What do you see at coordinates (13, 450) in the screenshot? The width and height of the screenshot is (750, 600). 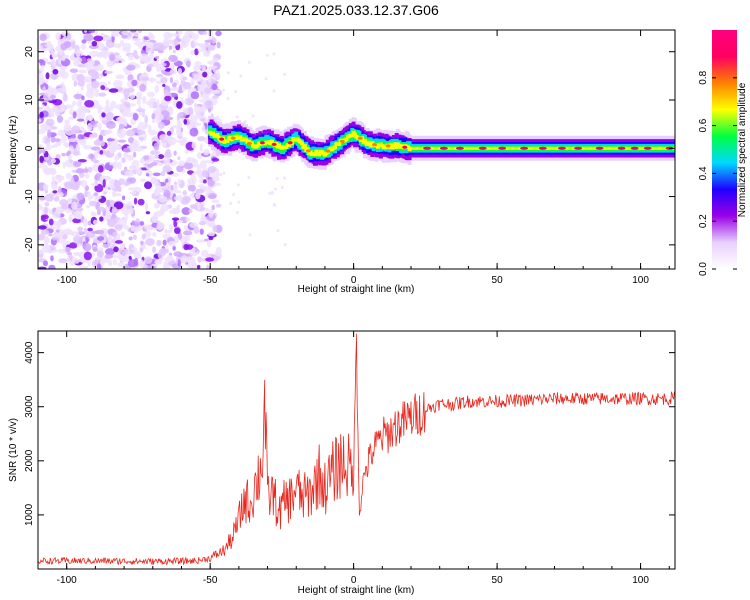 I see `snr-ylabel: SNR (10 * v/v)` at bounding box center [13, 450].